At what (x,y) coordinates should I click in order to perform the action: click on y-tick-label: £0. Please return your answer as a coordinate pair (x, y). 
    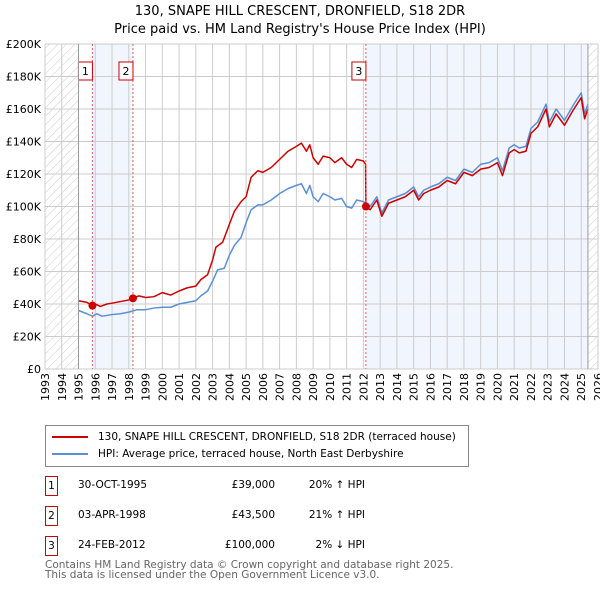
    Looking at the image, I should click on (34, 369).